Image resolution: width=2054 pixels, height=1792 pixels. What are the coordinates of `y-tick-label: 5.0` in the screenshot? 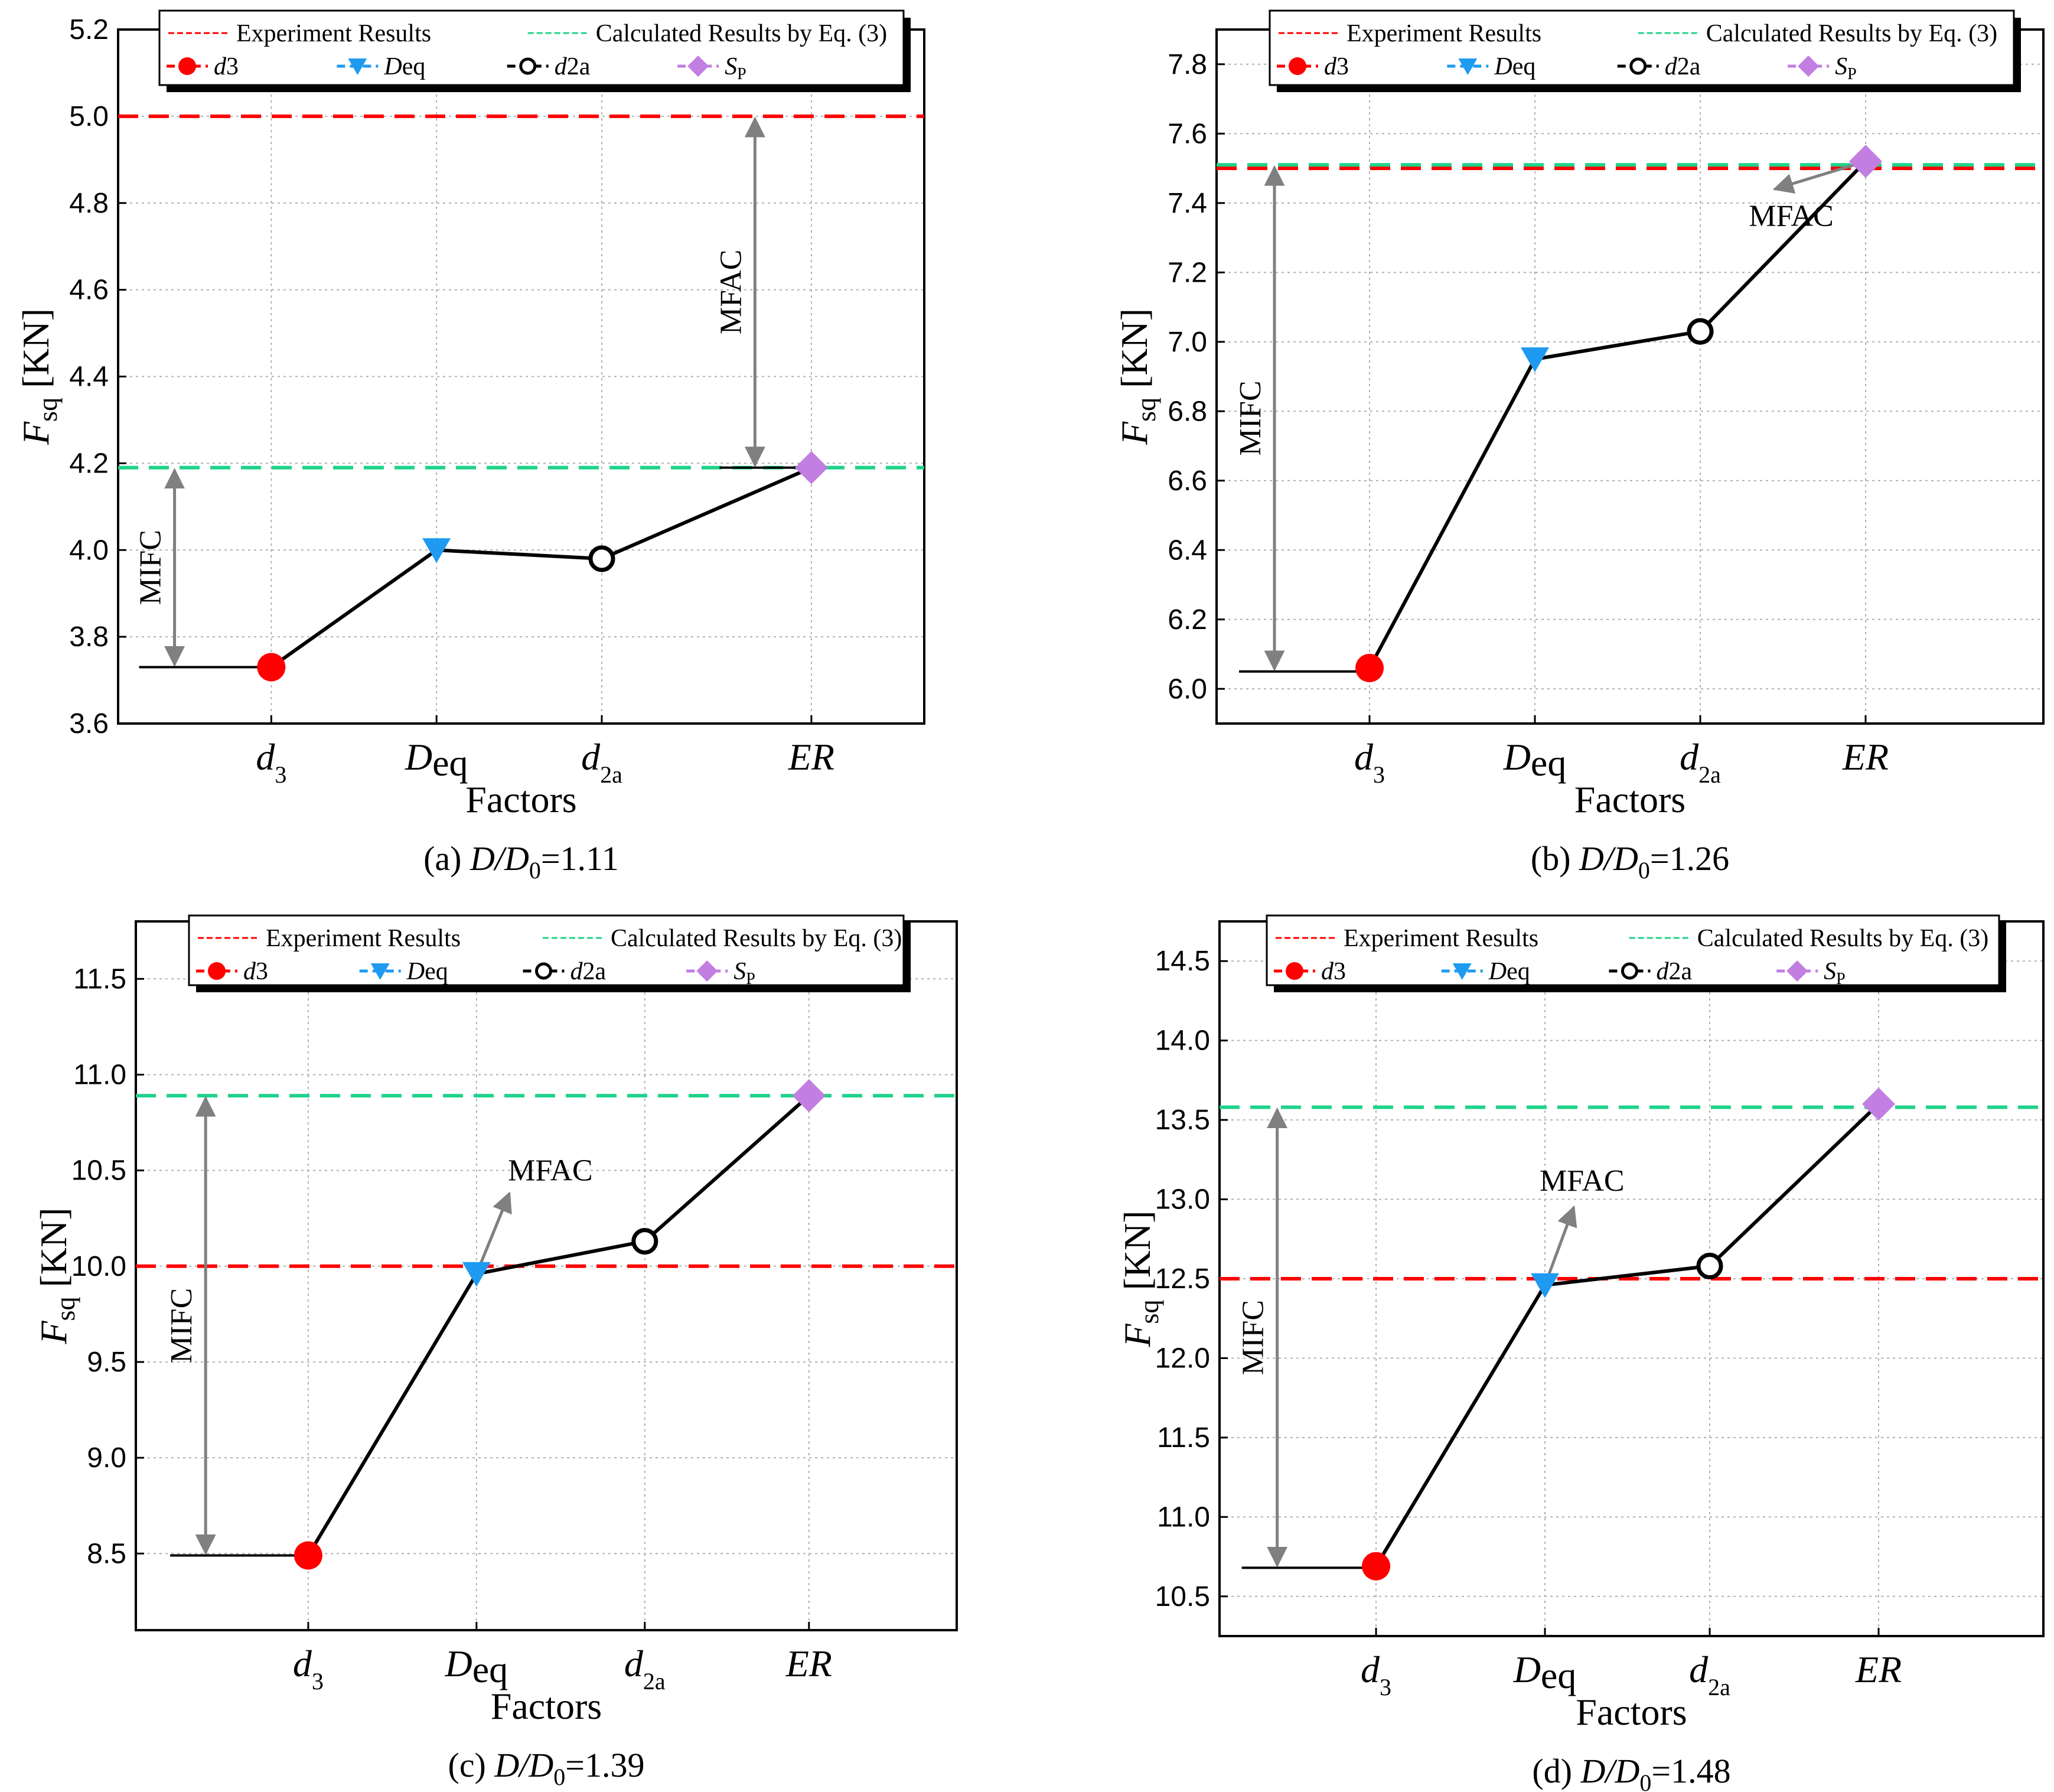 It's located at (89, 117).